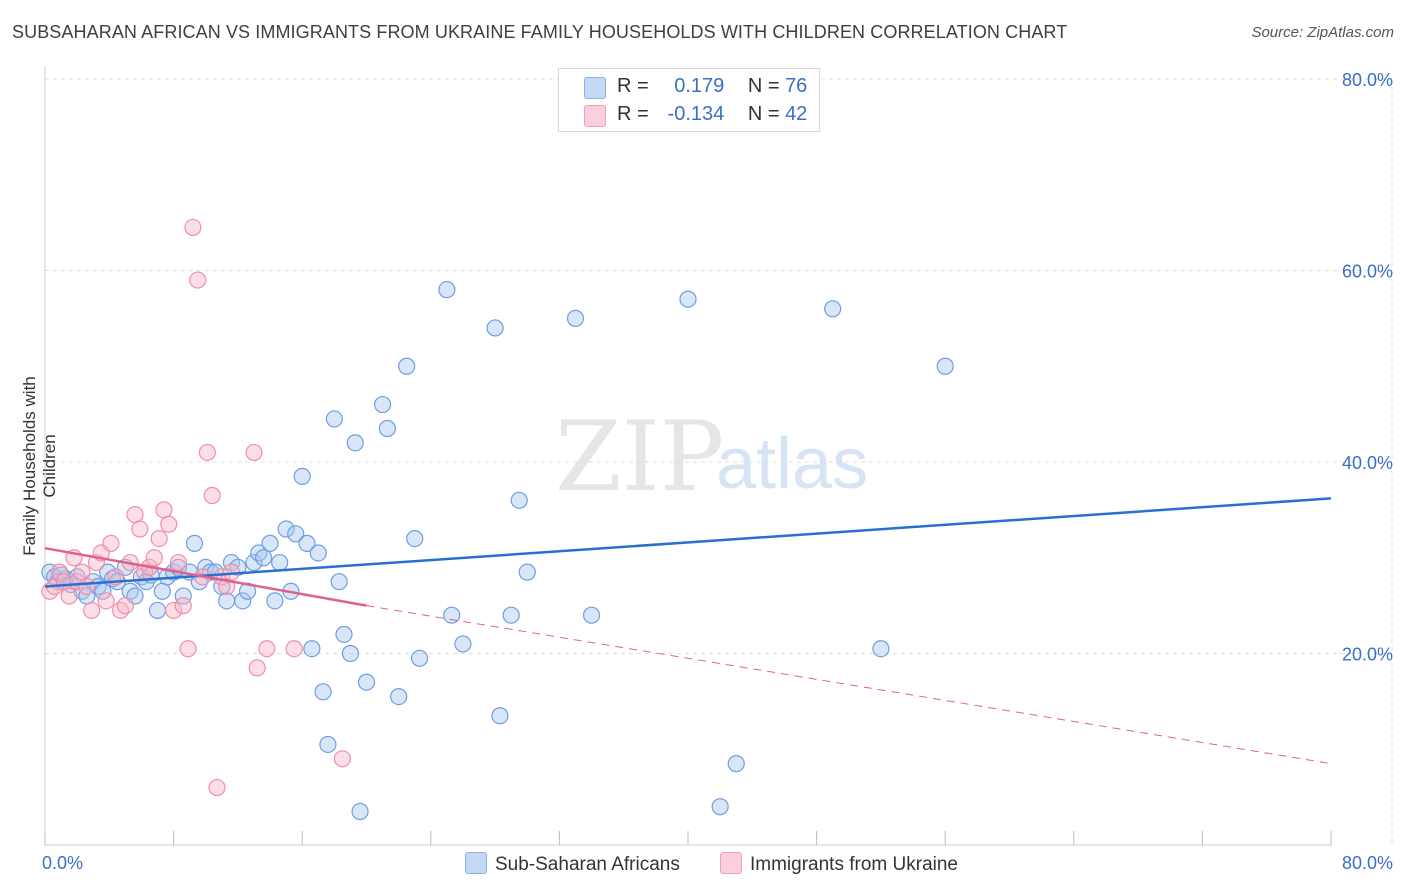  I want to click on y-axis-label: Family Households with Children, so click(39, 466).